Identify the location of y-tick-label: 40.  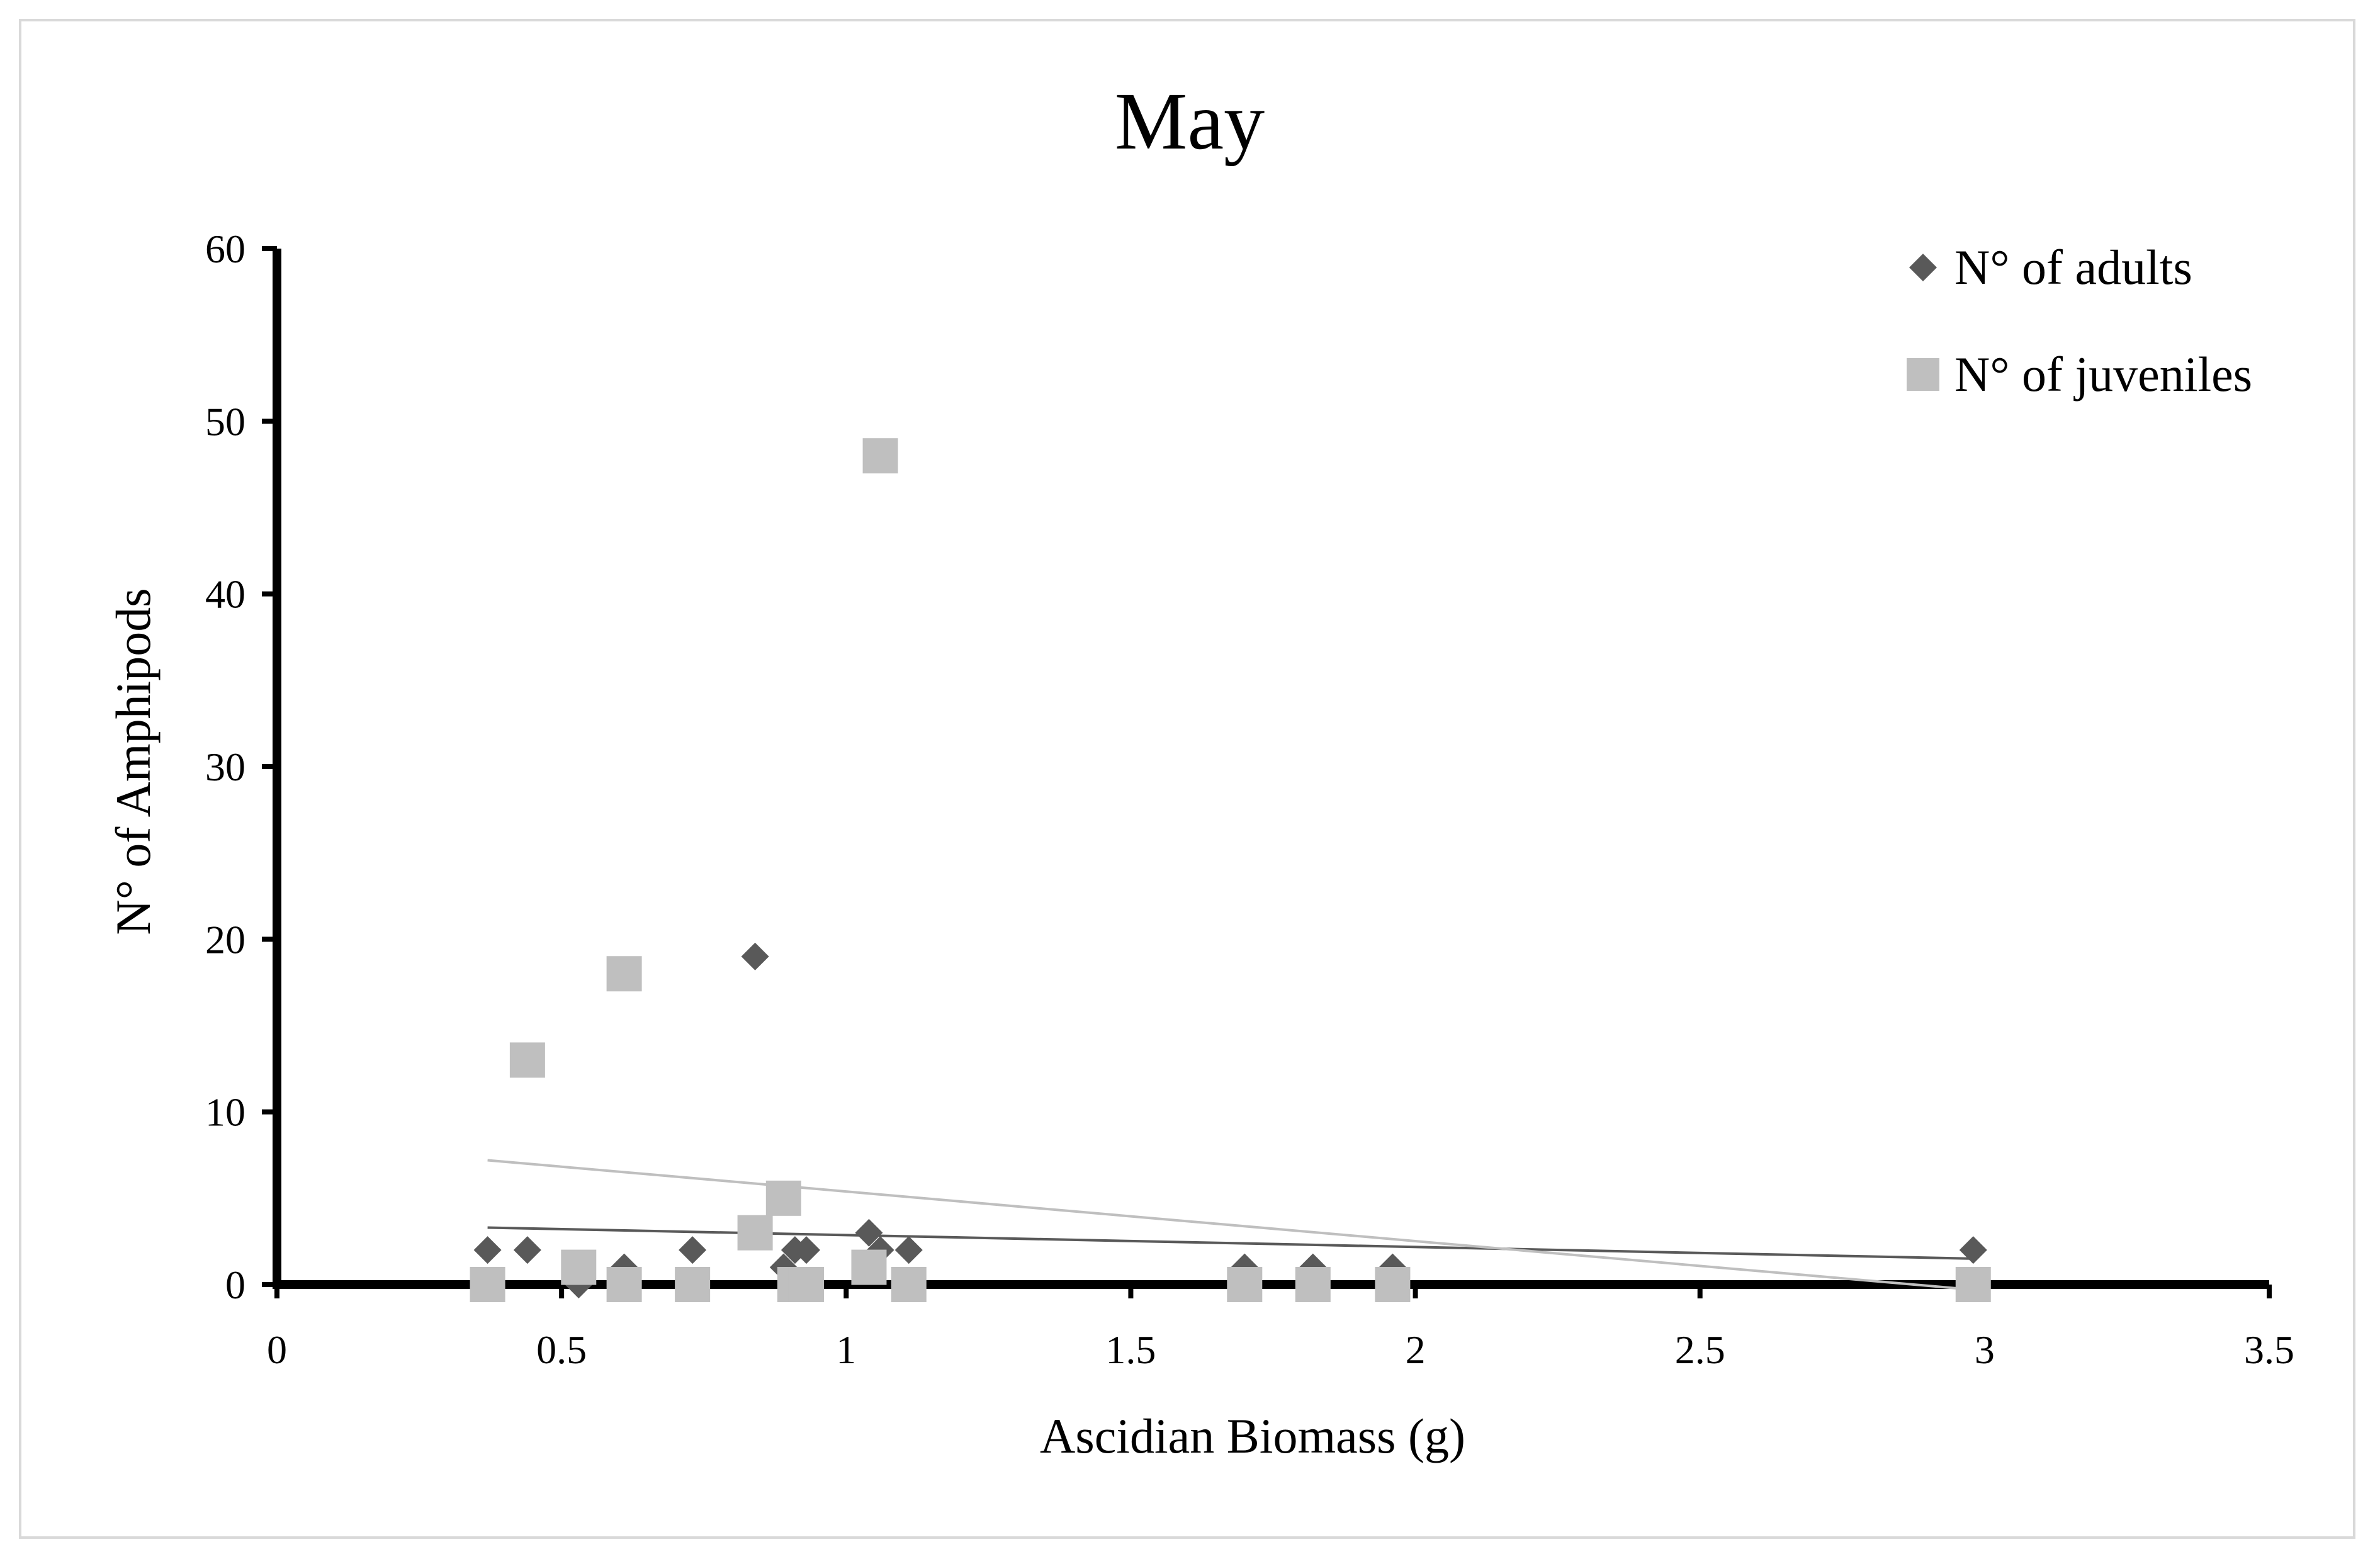
(225, 594).